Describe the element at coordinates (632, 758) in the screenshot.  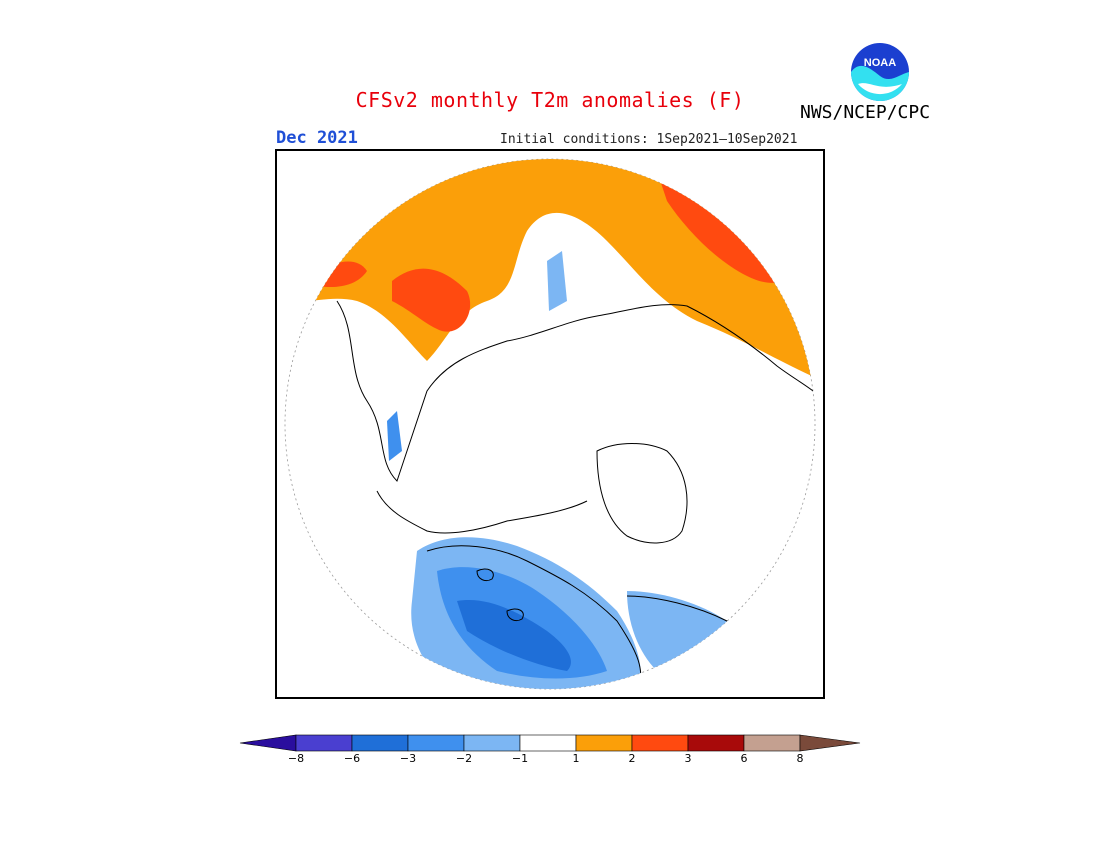
I see `colorbar-tick-label: 2` at that location.